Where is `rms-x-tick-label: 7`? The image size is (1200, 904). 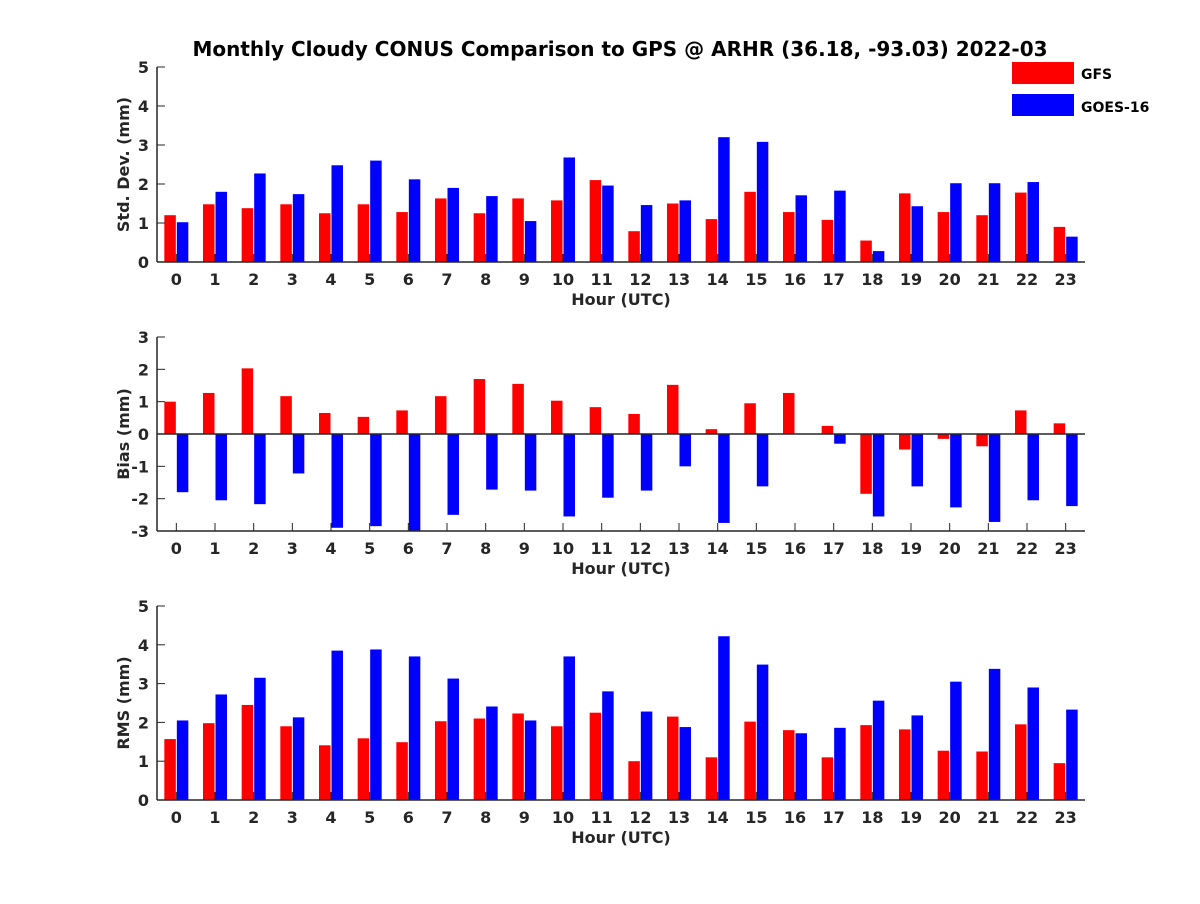
rms-x-tick-label: 7 is located at coordinates (446, 817).